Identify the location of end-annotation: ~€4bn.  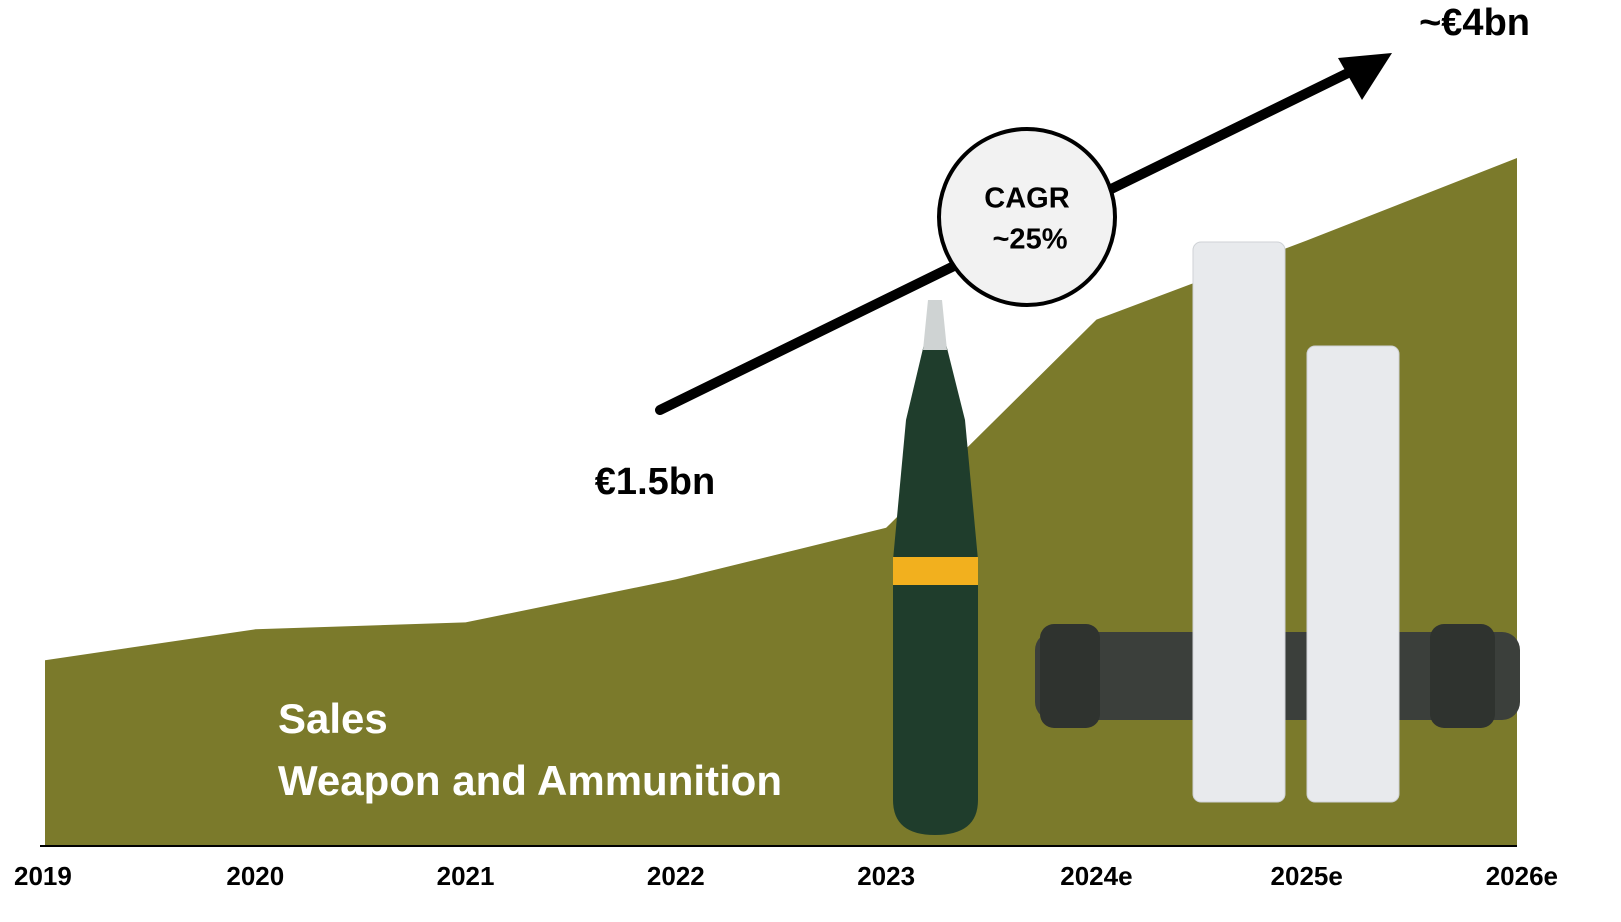
(1474, 23).